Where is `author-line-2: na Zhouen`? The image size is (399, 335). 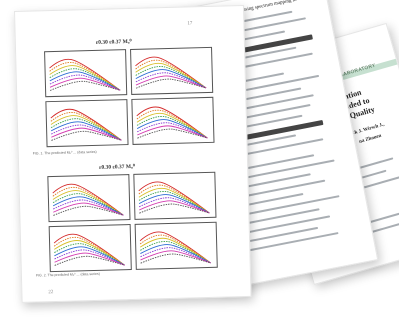 author-line-2: na Zhouen is located at coordinates (370, 139).